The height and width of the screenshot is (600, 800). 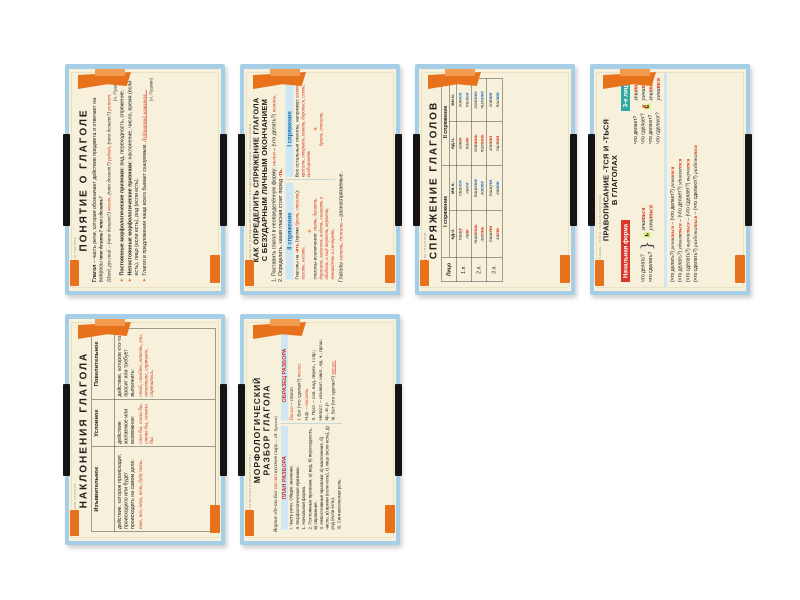 What do you see at coordinates (681, 236) in the screenshot?
I see `verb: удивляться` at bounding box center [681, 236].